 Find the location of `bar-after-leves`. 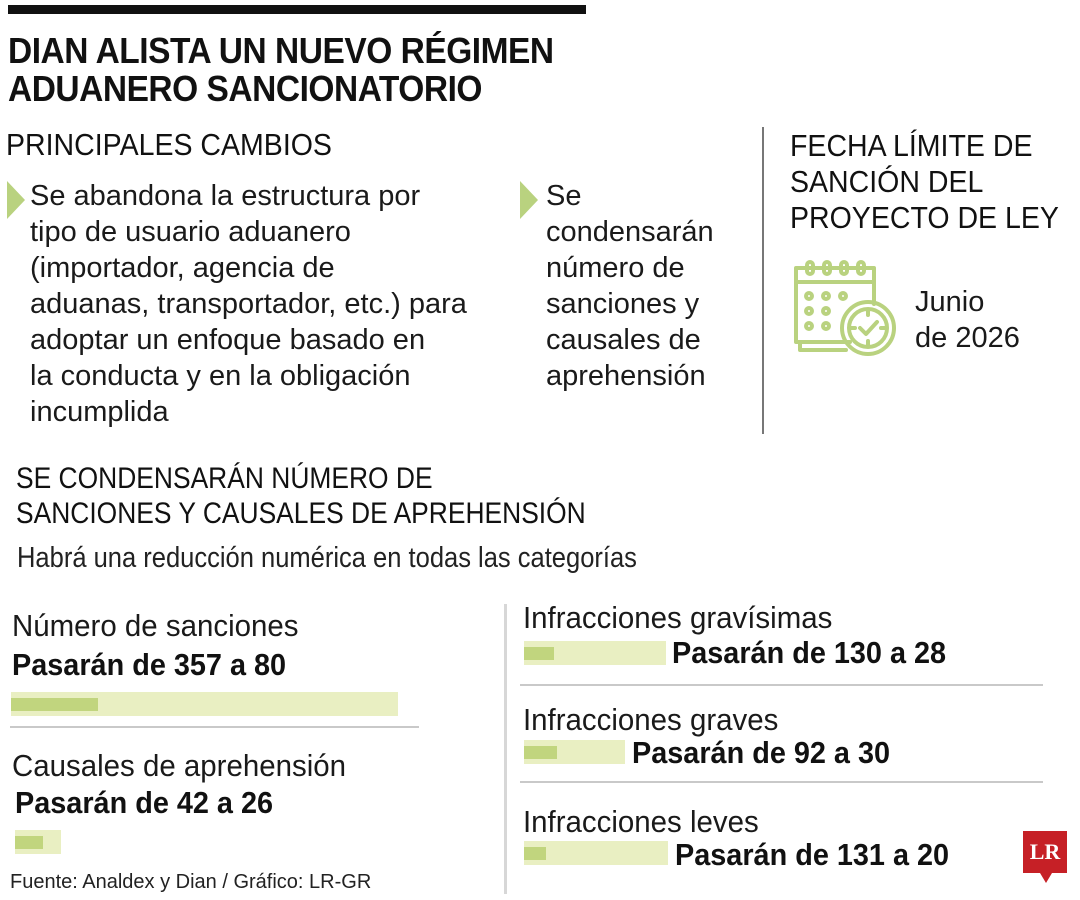

bar-after-leves is located at coordinates (535, 853).